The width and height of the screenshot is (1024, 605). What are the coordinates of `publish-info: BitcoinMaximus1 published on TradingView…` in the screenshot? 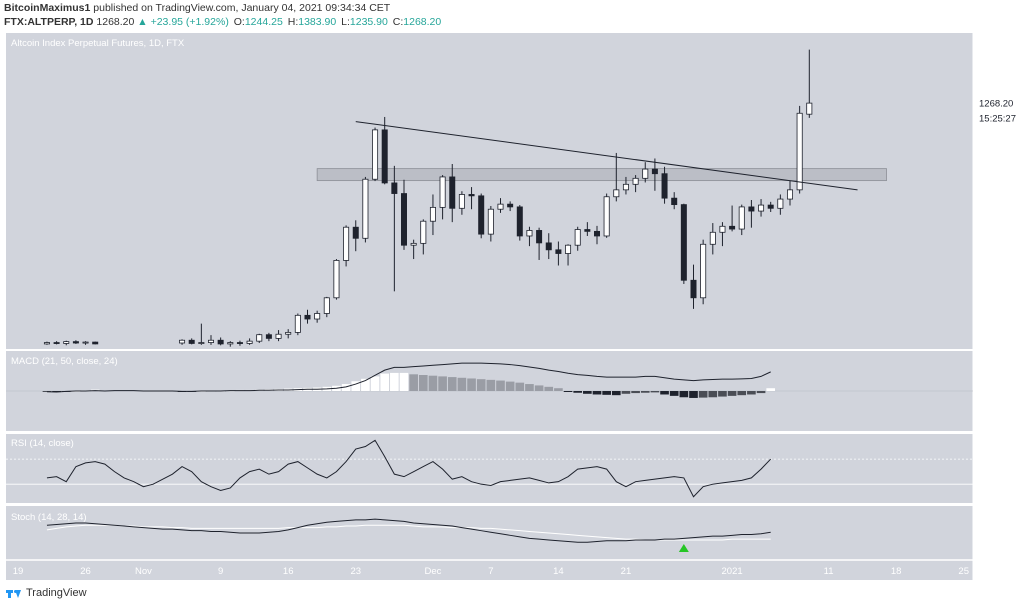 It's located at (197, 8).